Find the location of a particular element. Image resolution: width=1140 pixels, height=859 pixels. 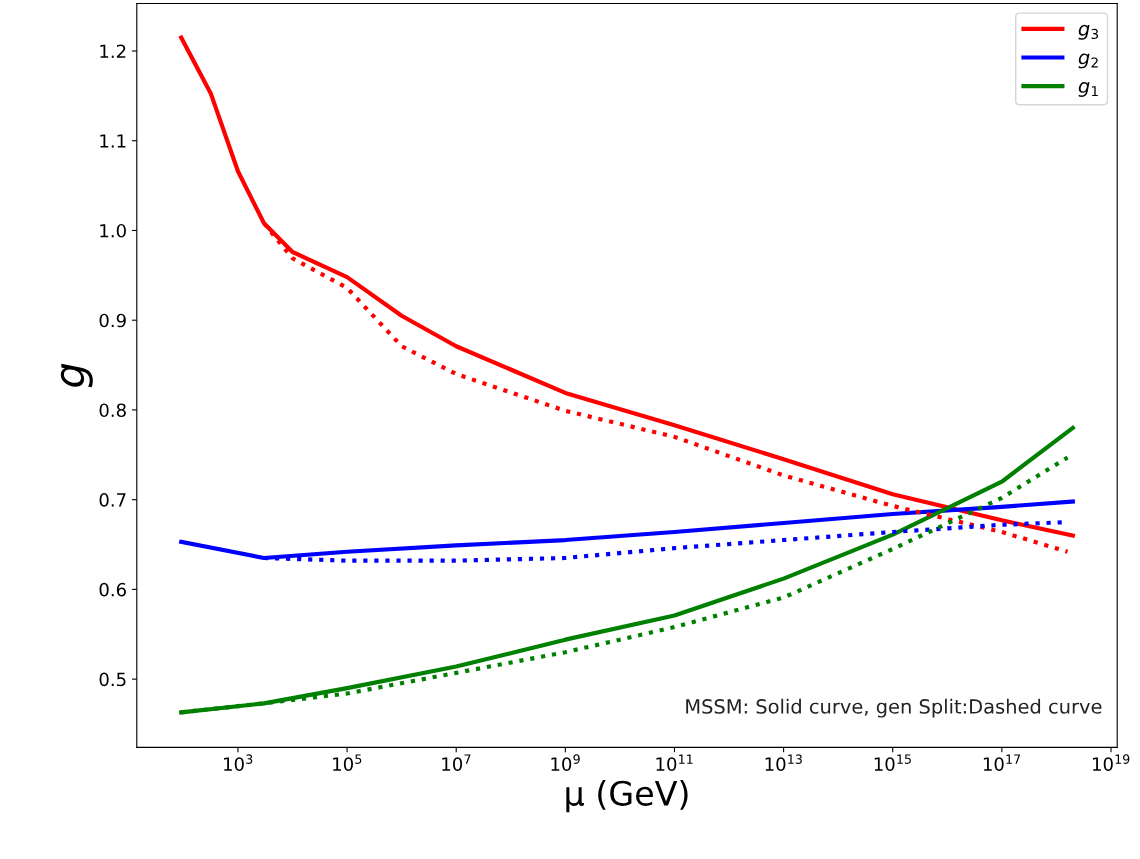

legend-label: g$_{2}$ is located at coordinates (1088, 61).